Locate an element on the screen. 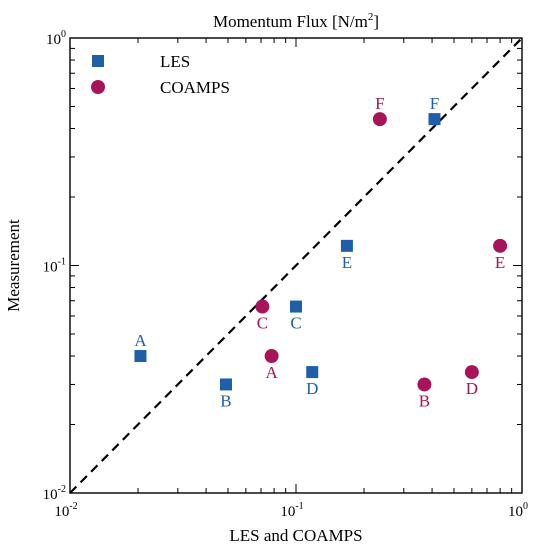 The image size is (542, 550). y-axis-label: Measurement is located at coordinates (13, 265).